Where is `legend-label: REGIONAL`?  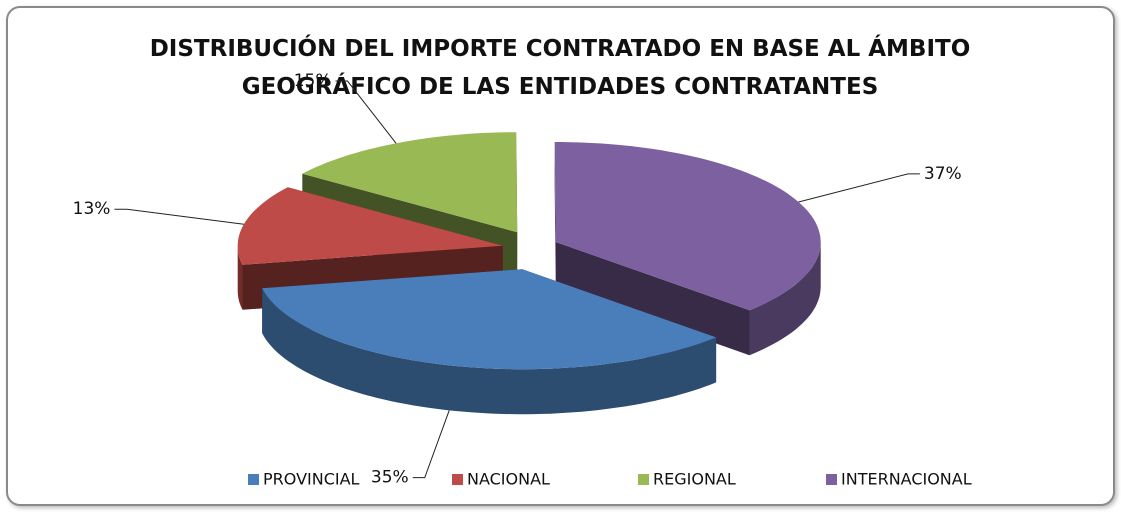
legend-label: REGIONAL is located at coordinates (694, 479).